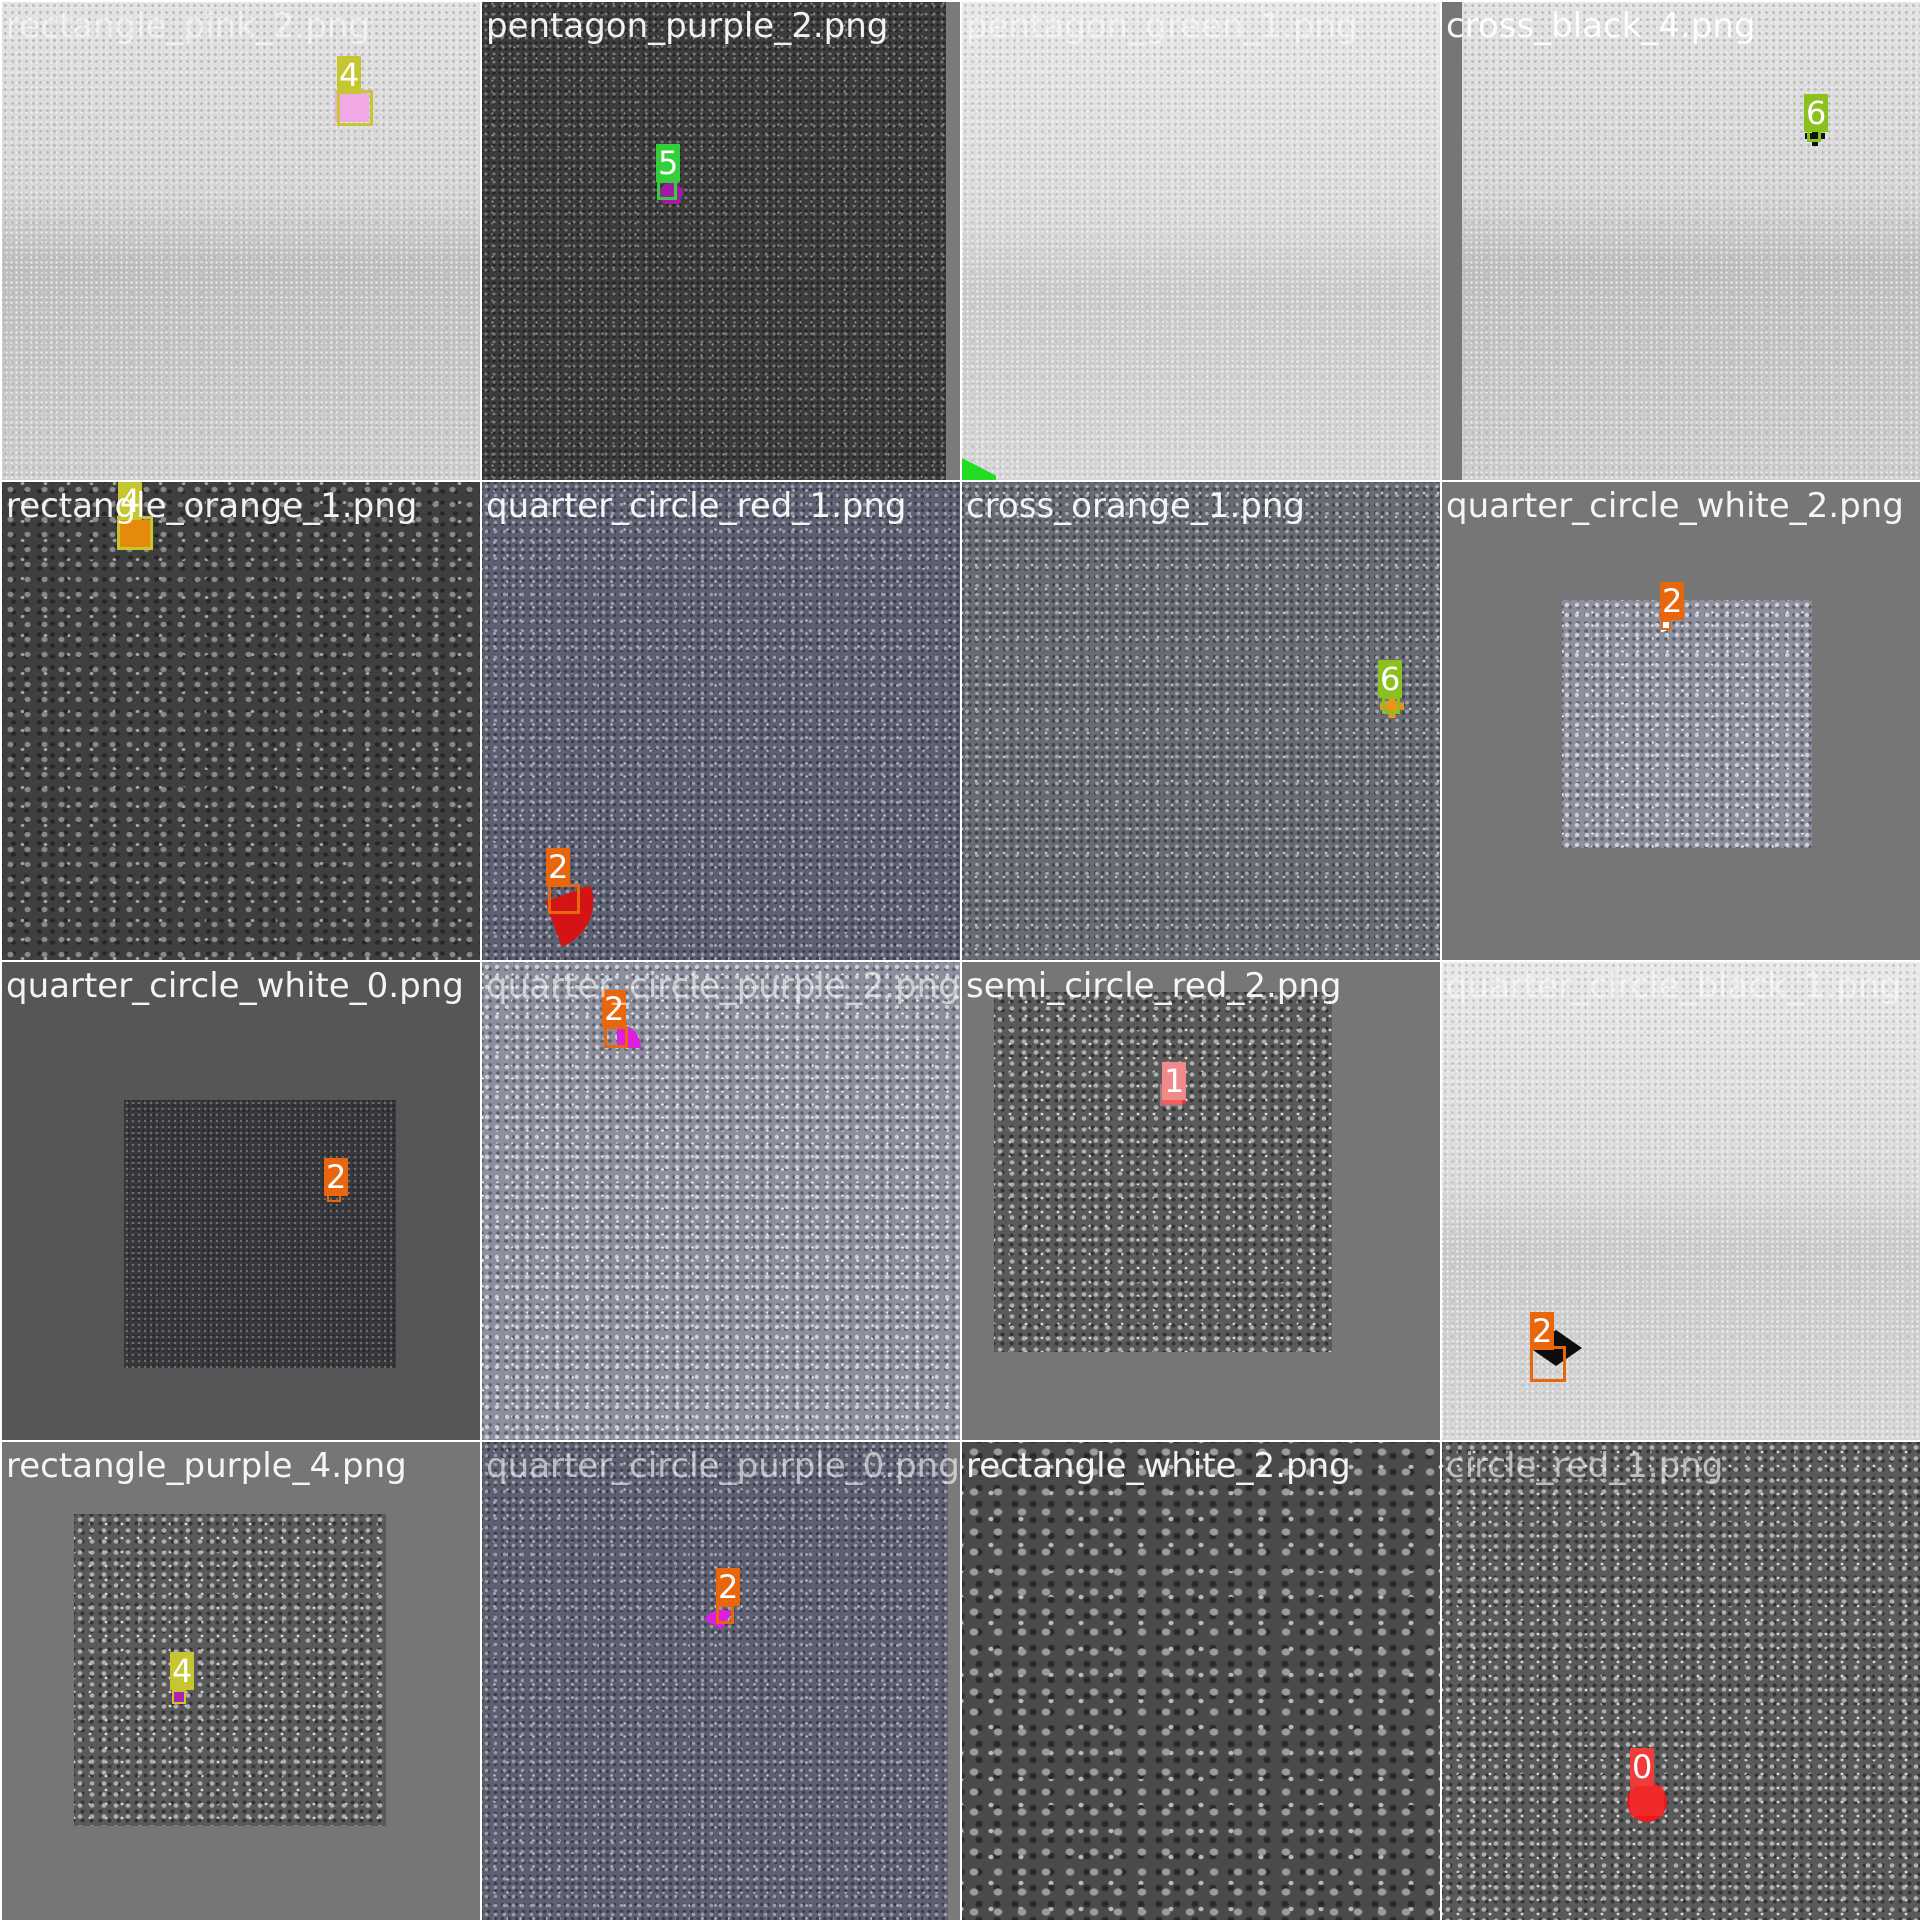  Describe the element at coordinates (1585, 1466) in the screenshot. I see `tile-filename: circle_red_1.png` at that location.